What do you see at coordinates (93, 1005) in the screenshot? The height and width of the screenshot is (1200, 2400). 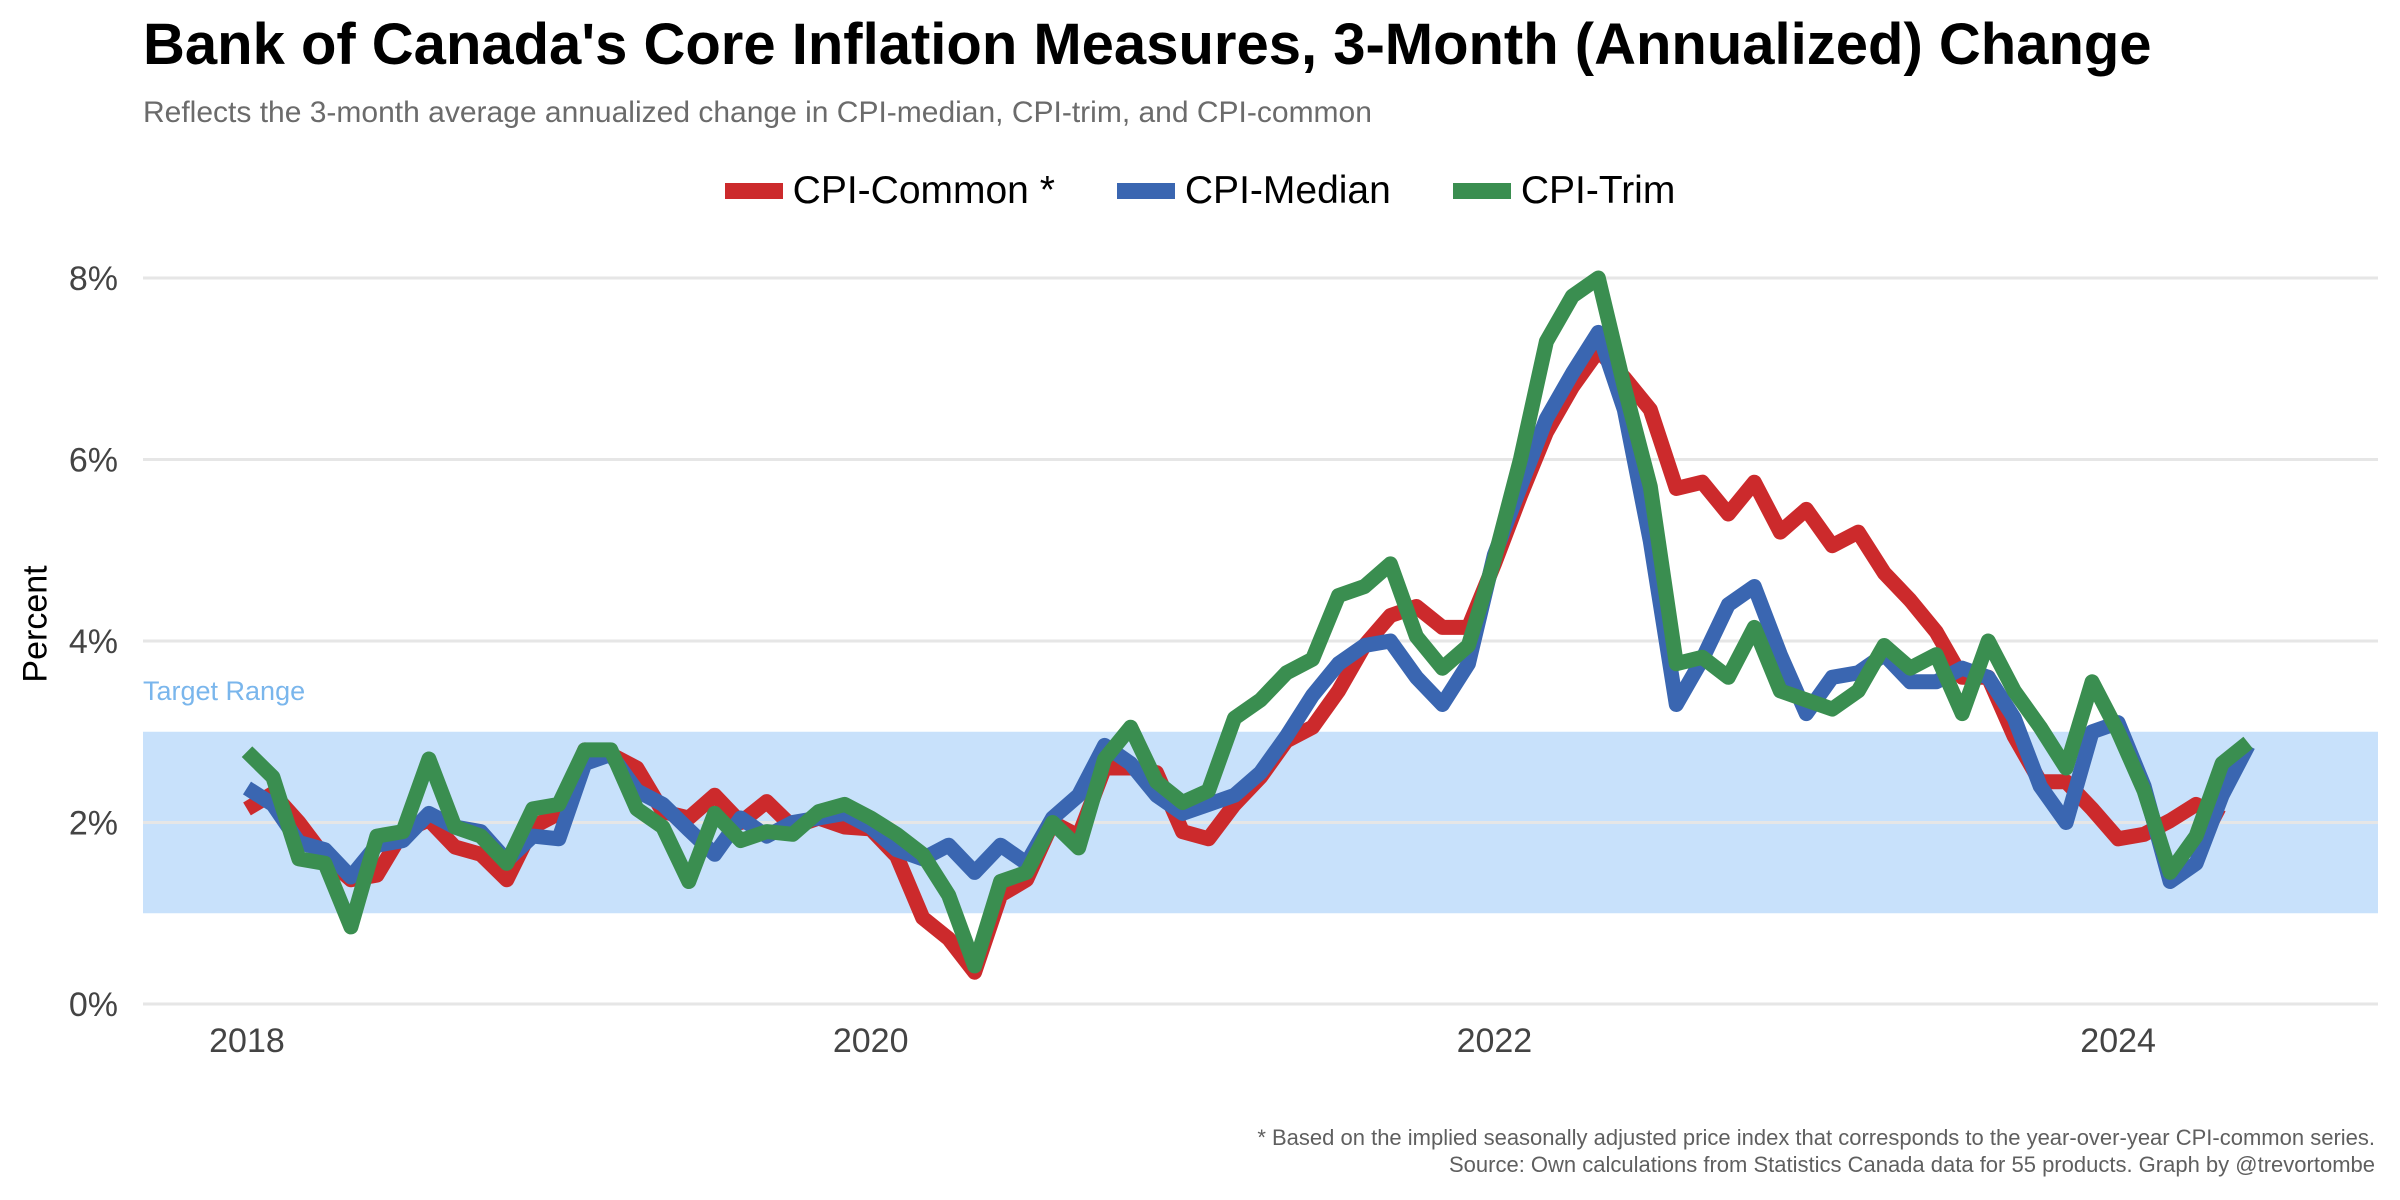 I see `y-tick-label: 0%` at bounding box center [93, 1005].